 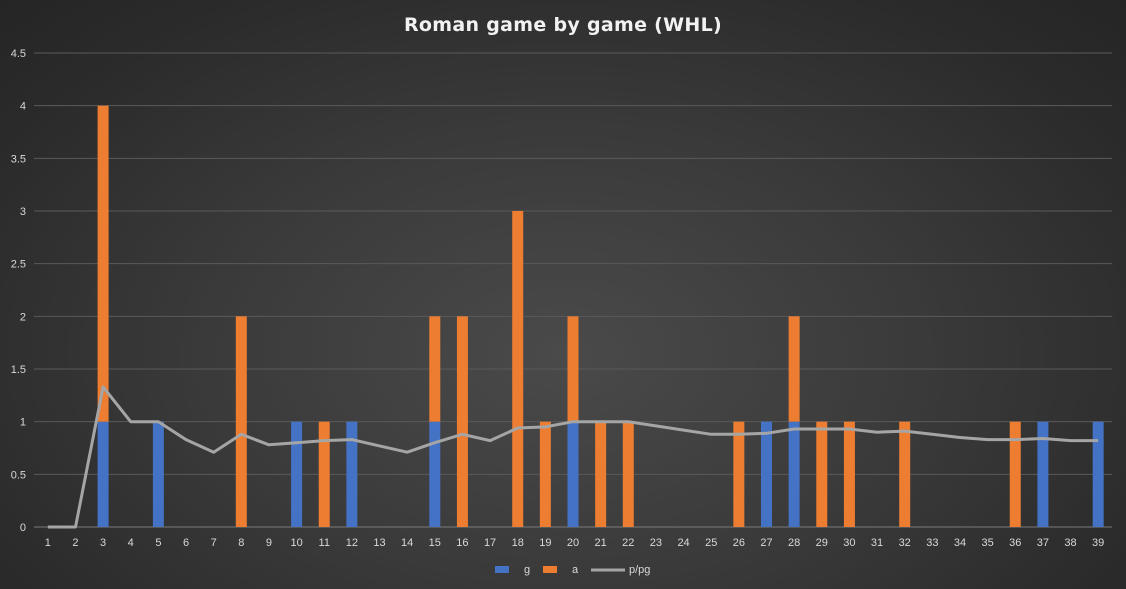 I want to click on x-tick-label: 16, so click(x=462, y=543).